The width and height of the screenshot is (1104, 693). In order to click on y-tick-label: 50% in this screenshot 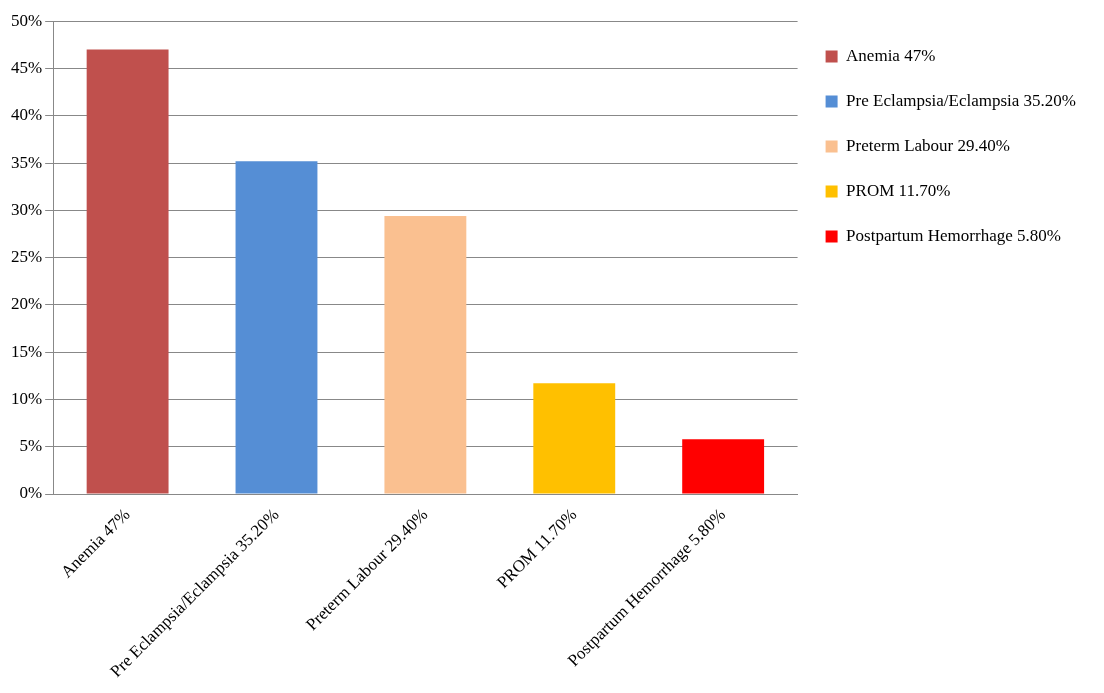, I will do `click(26, 20)`.